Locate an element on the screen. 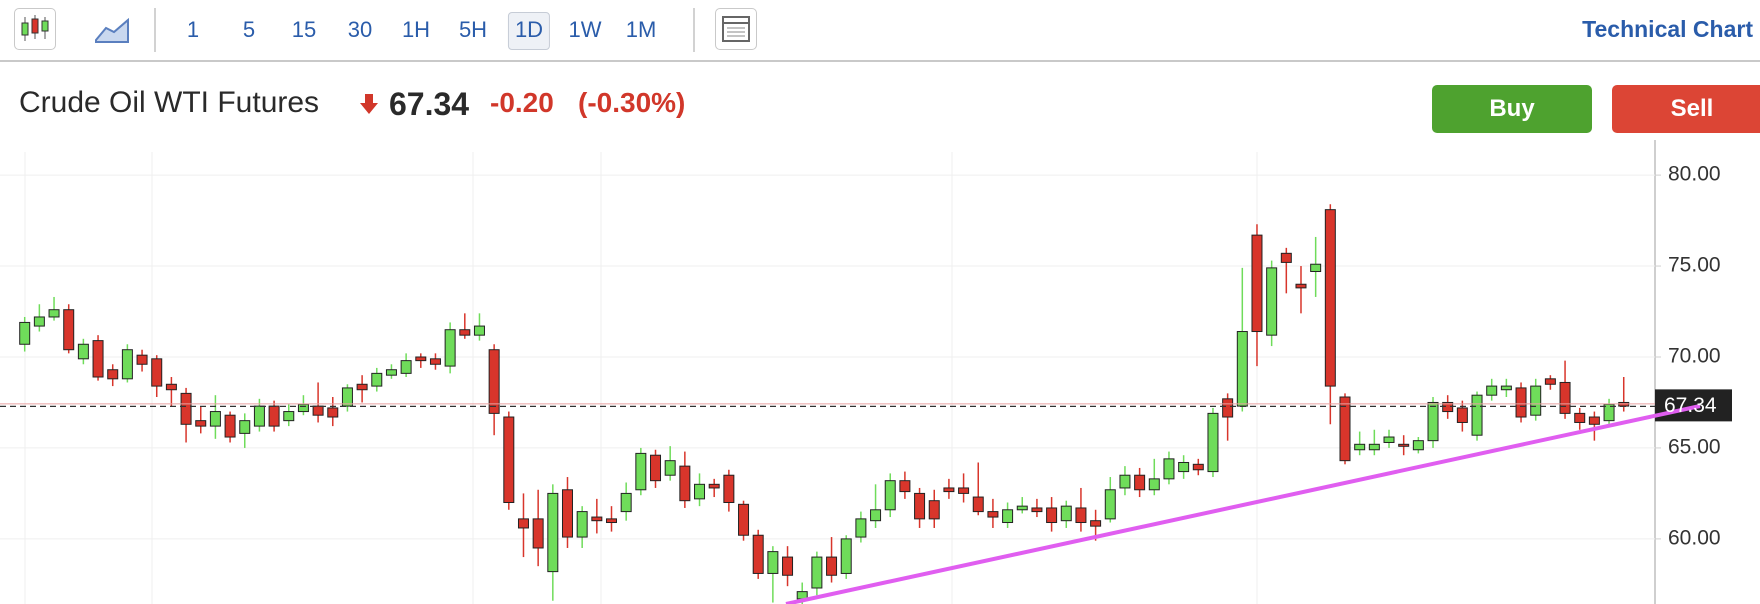 This screenshot has width=1760, height=604. last-price: 67.34 is located at coordinates (429, 104).